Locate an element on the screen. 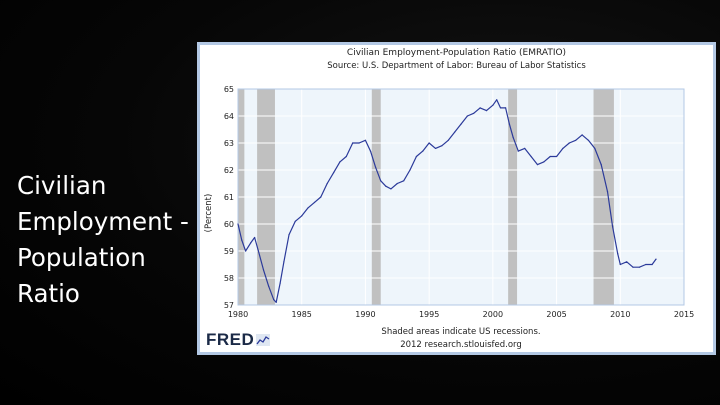 The image size is (720, 405). x-tick-label-2015: 2015 is located at coordinates (684, 314).